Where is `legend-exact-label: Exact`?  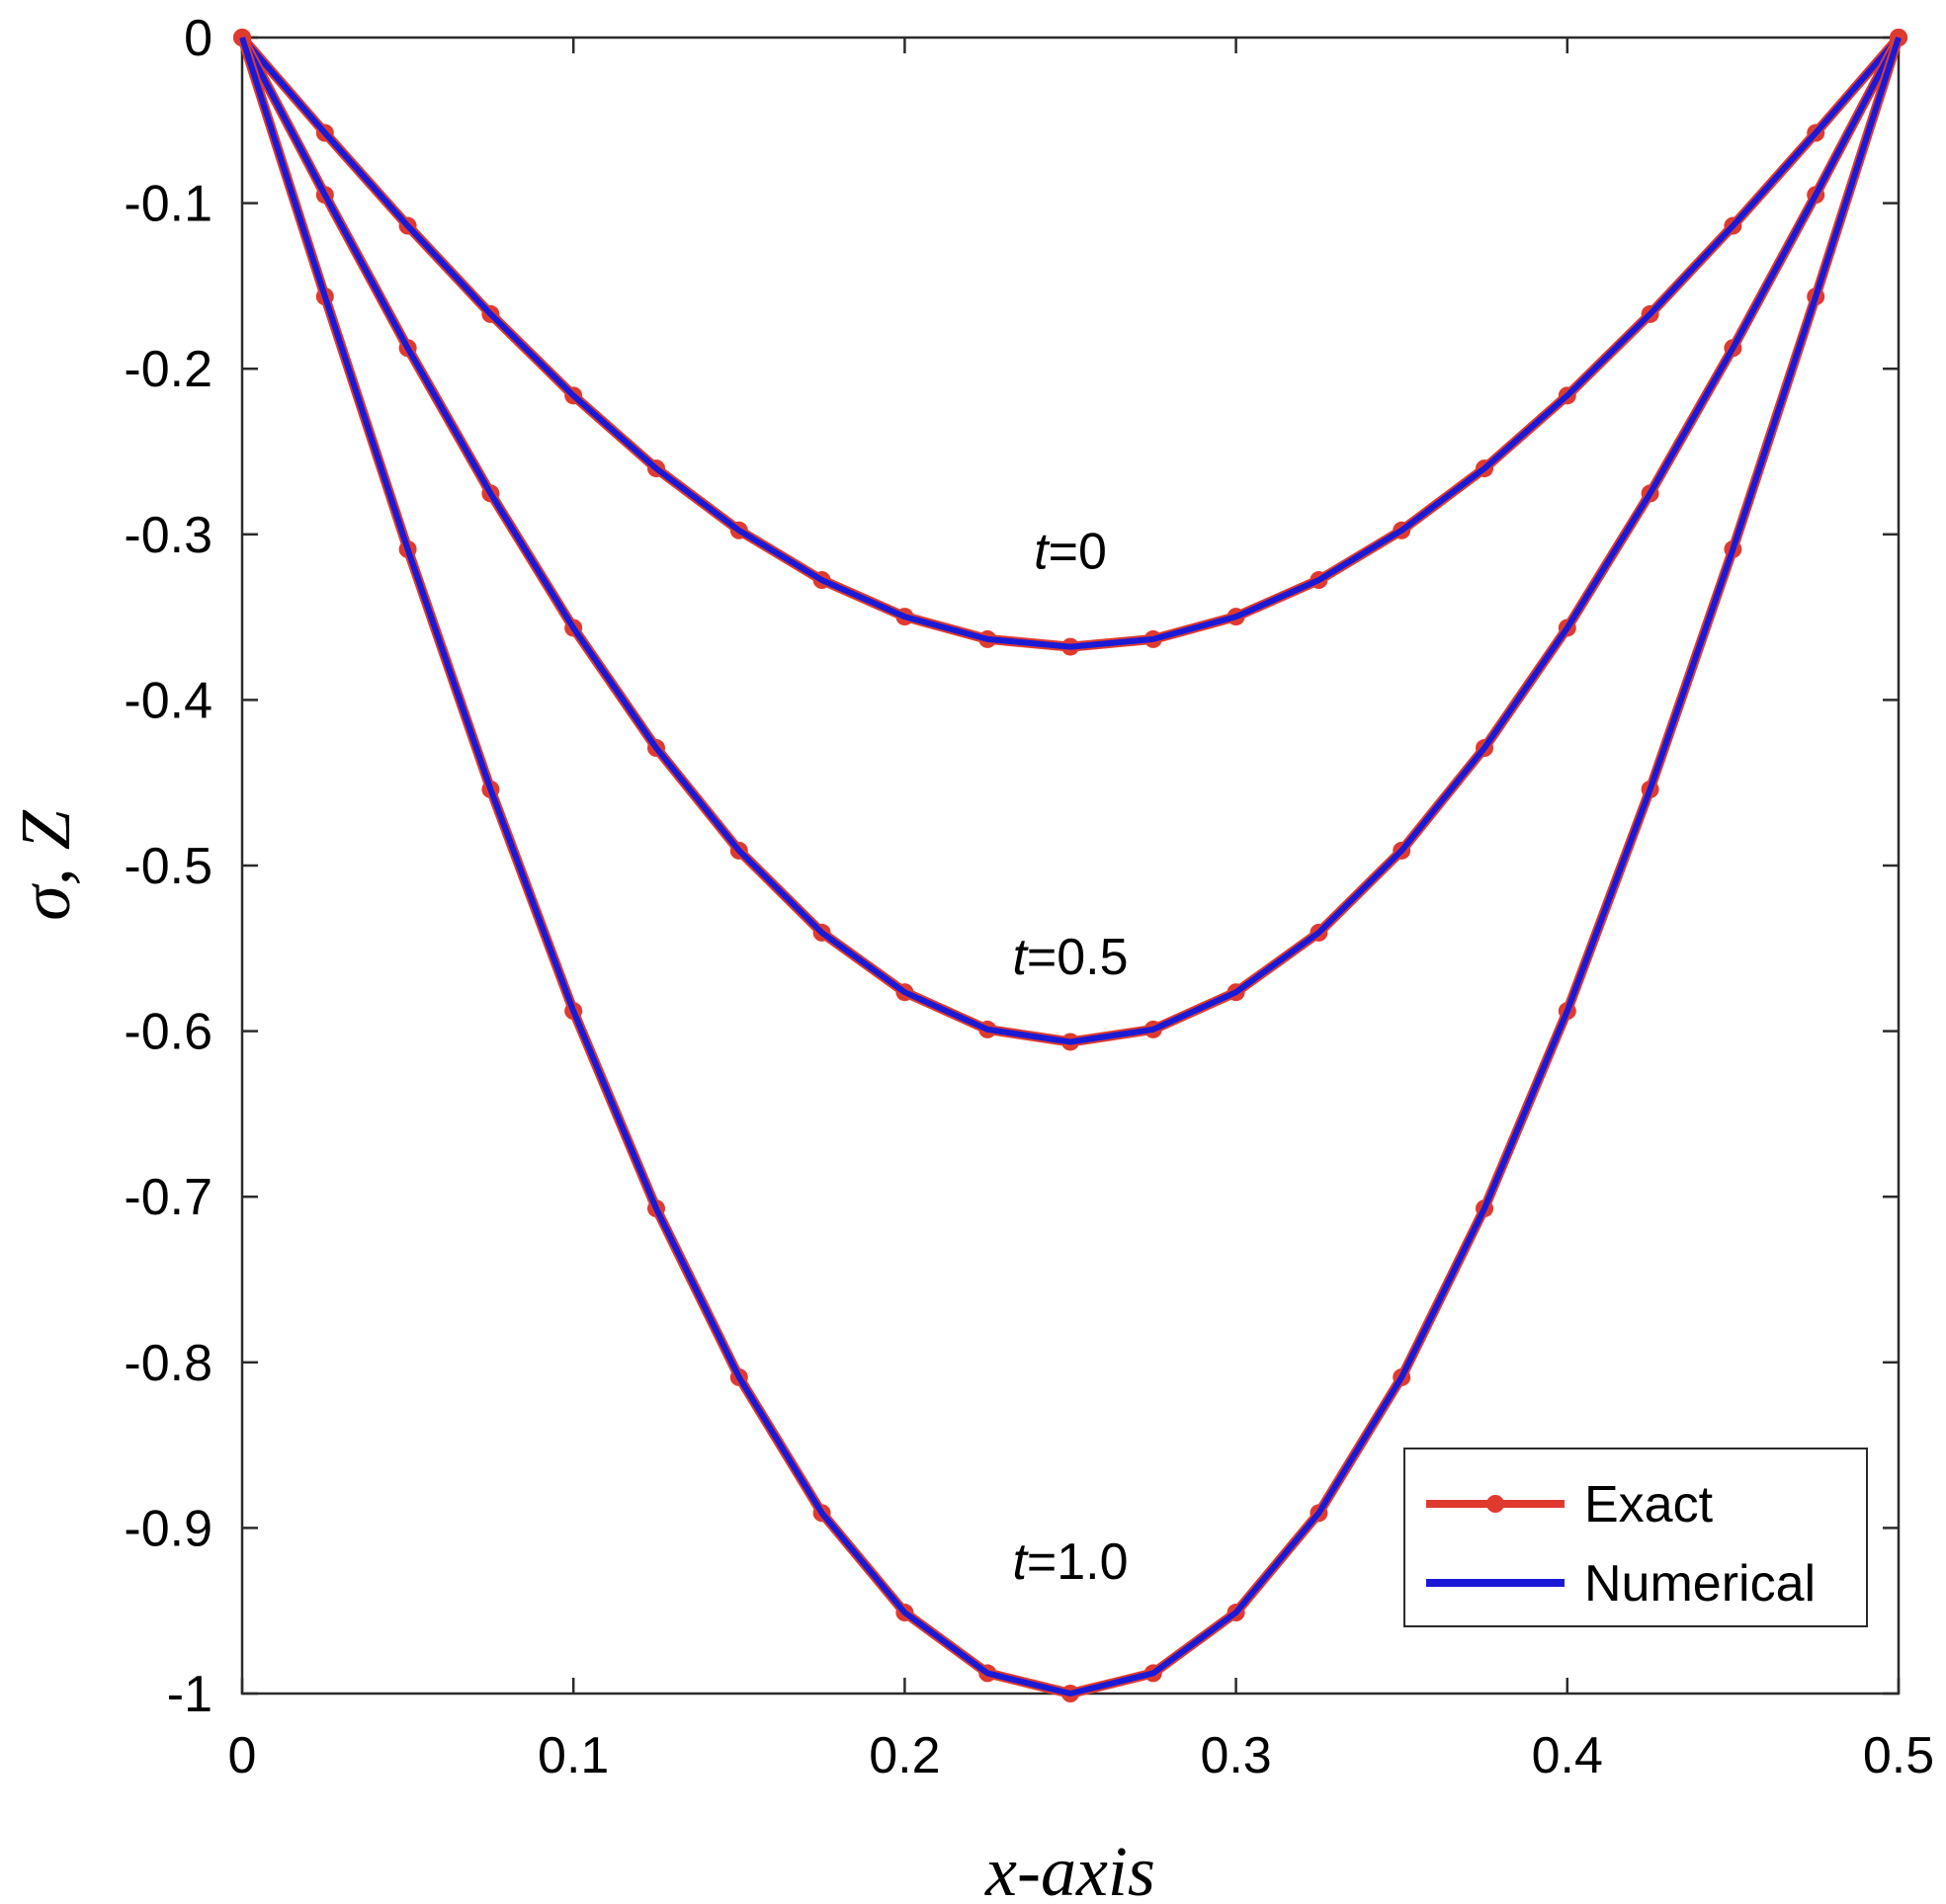 legend-exact-label: Exact is located at coordinates (1649, 1504).